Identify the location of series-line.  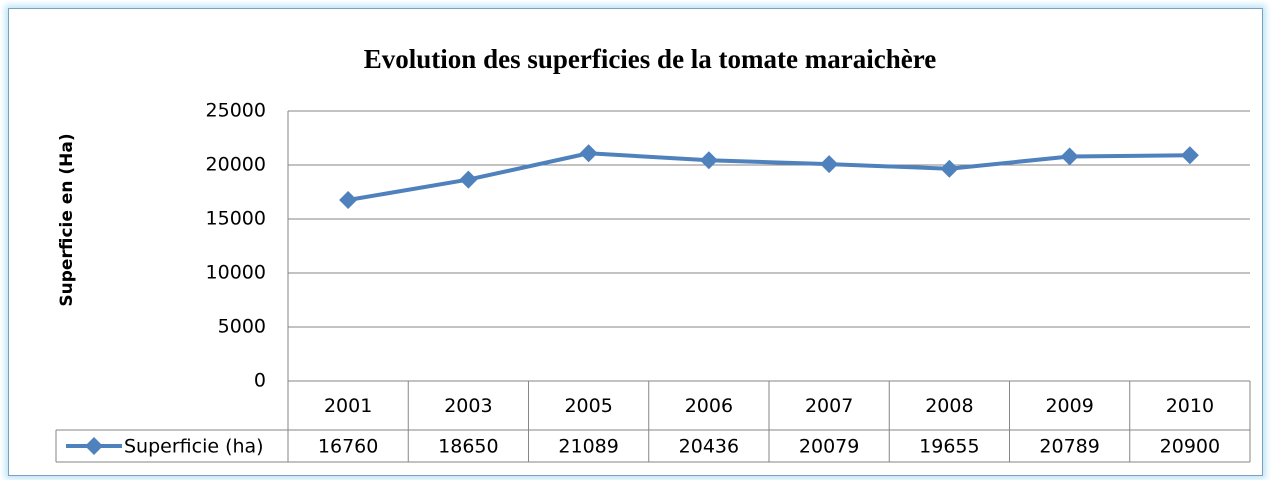
(768, 176).